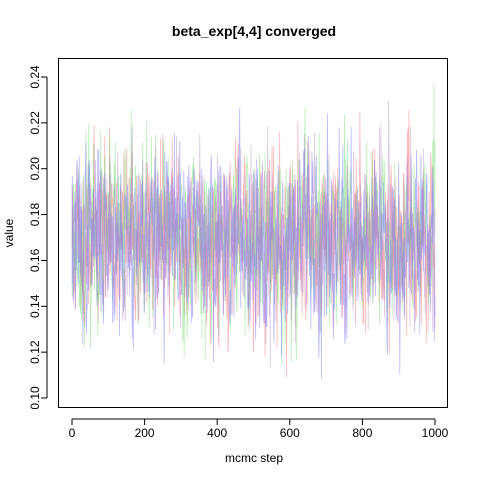  What do you see at coordinates (35, 123) in the screenshot?
I see `y-tick-label: 0.22` at bounding box center [35, 123].